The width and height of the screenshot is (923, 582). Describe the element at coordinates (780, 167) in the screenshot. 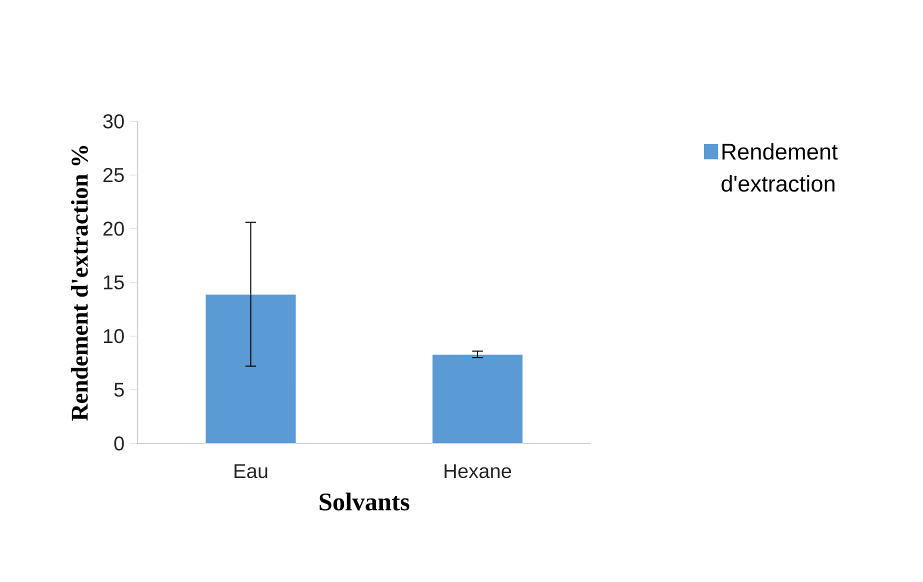

I see `legend-label: Rendement d'extraction` at that location.